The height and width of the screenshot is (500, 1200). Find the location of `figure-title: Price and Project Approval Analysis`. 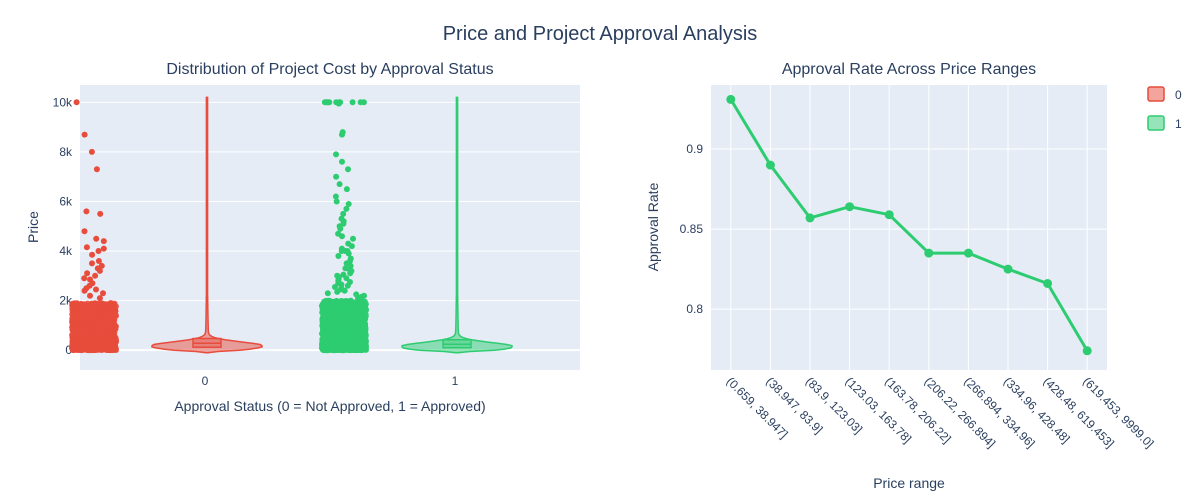

figure-title: Price and Project Approval Analysis is located at coordinates (600, 34).